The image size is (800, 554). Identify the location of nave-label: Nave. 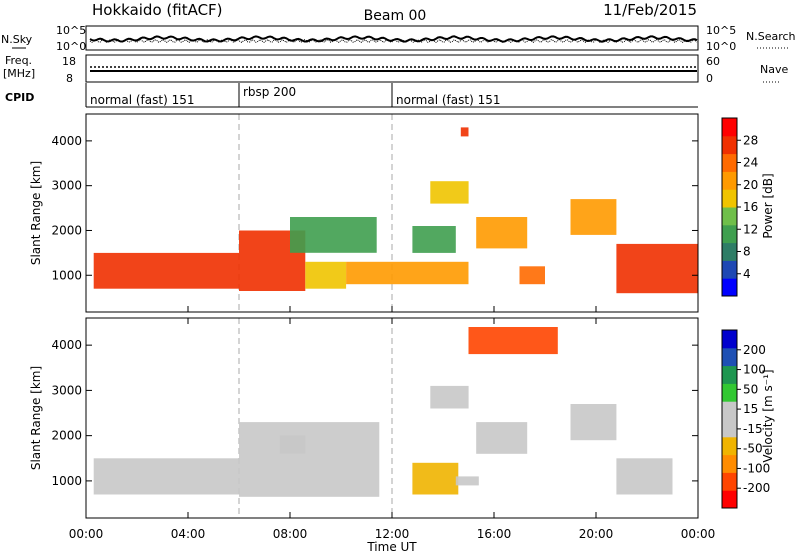
(774, 69).